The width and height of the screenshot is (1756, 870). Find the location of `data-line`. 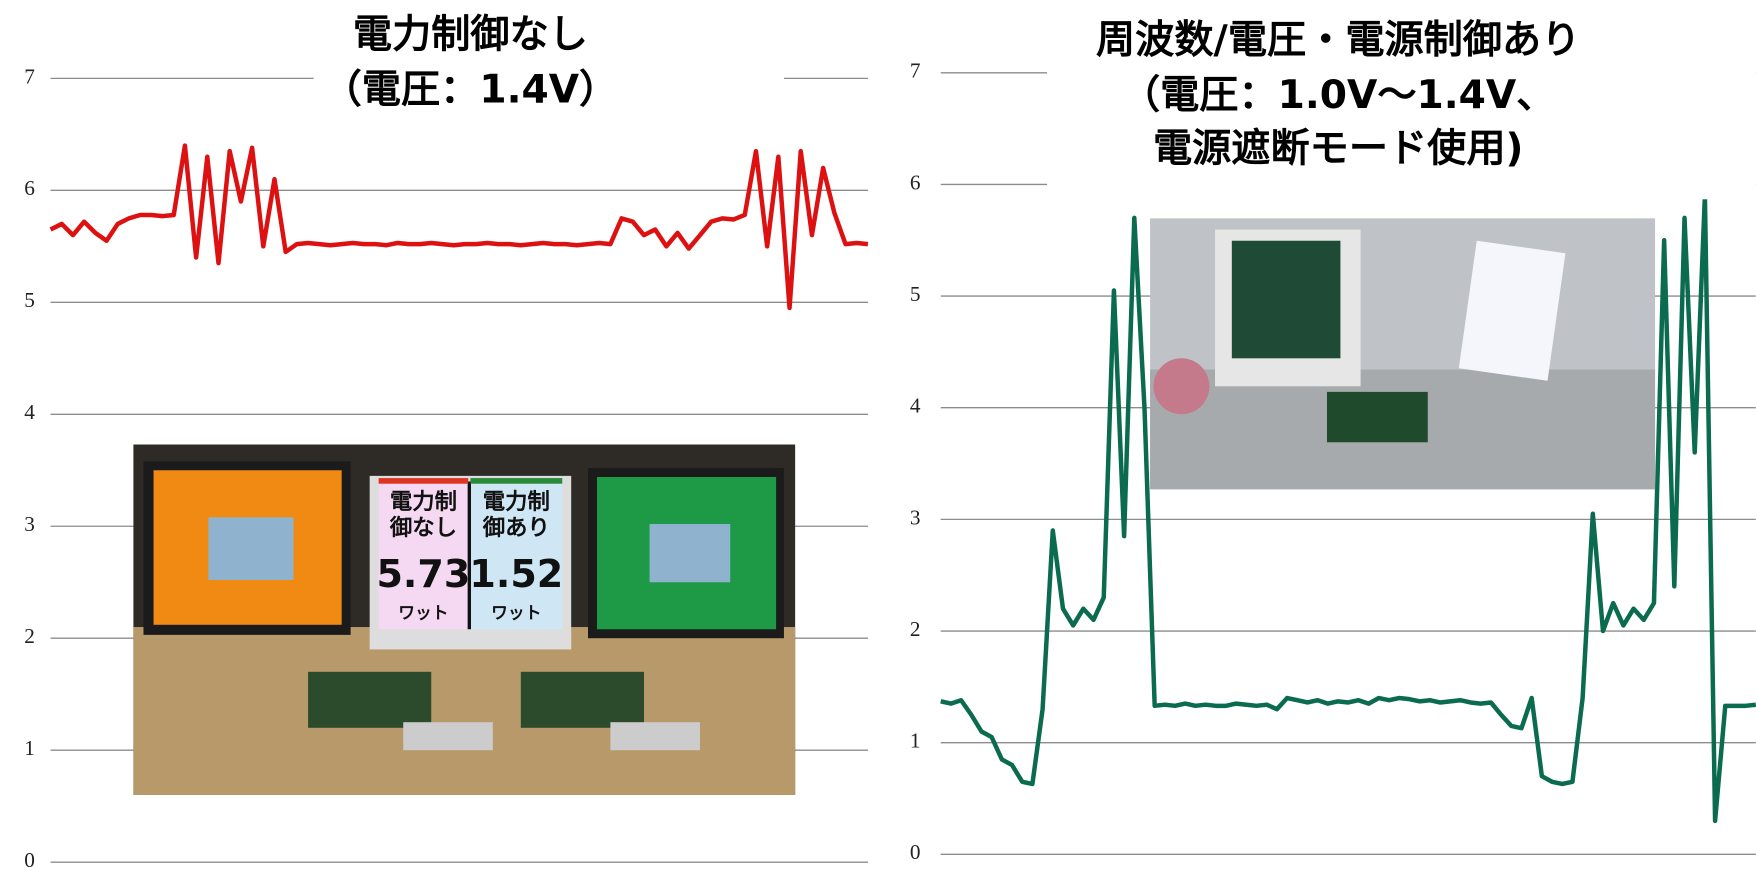

data-line is located at coordinates (459, 227).